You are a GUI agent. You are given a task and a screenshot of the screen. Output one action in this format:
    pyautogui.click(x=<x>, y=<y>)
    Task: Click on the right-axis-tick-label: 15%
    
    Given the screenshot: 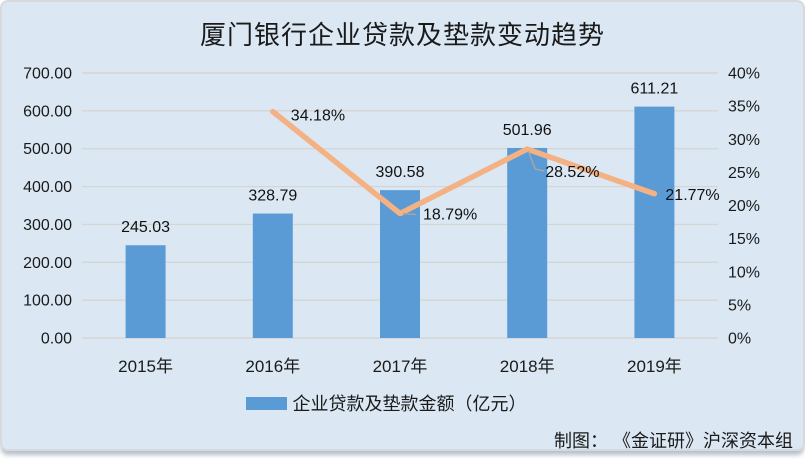 What is the action you would take?
    pyautogui.click(x=744, y=239)
    